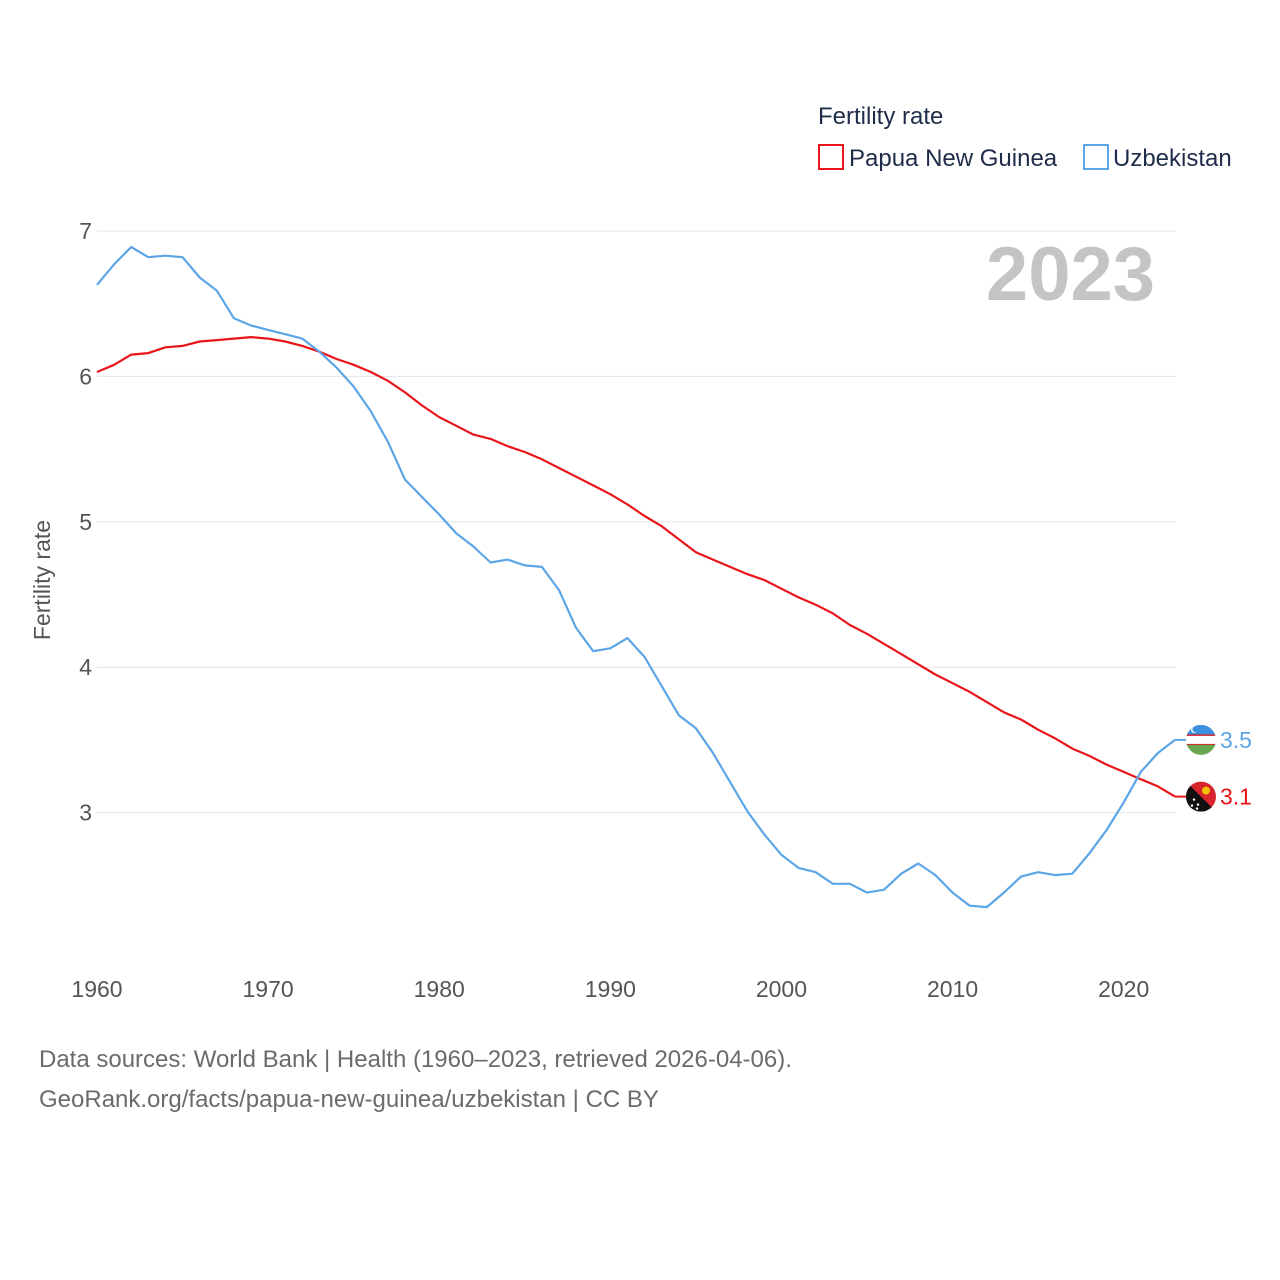 This screenshot has width=1280, height=1280. Describe the element at coordinates (1213, 768) in the screenshot. I see `end-markers: 3.1 3.5` at that location.